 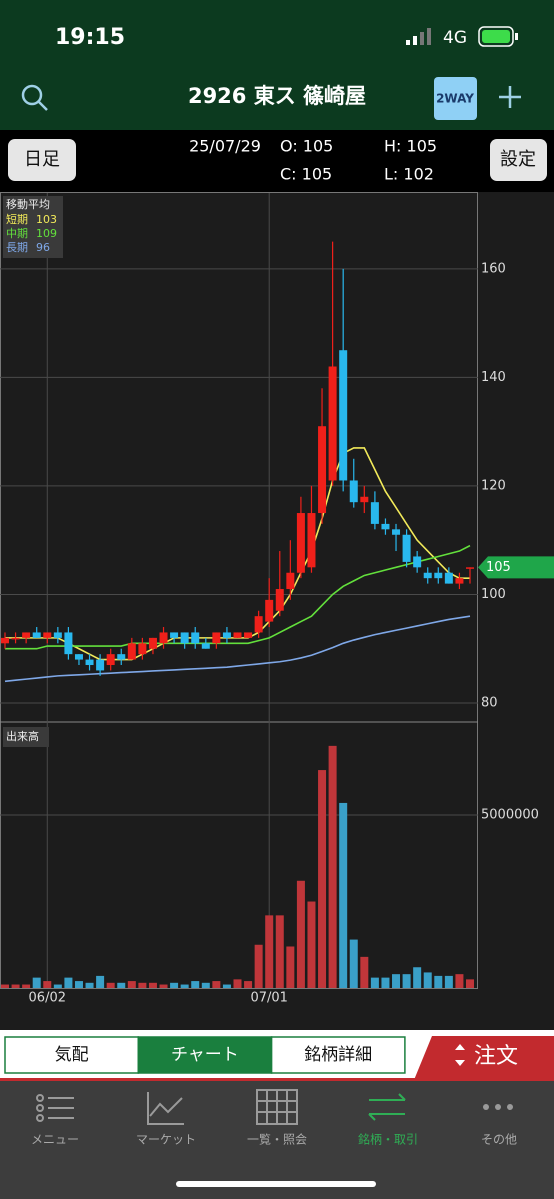 I want to click on tab-label: 気配, so click(x=72, y=1055).